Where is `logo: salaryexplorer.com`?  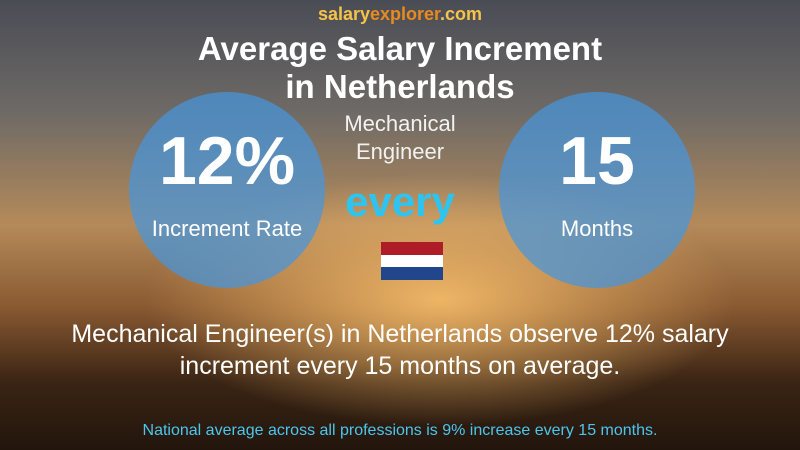
logo: salaryexplorer.com is located at coordinates (400, 14).